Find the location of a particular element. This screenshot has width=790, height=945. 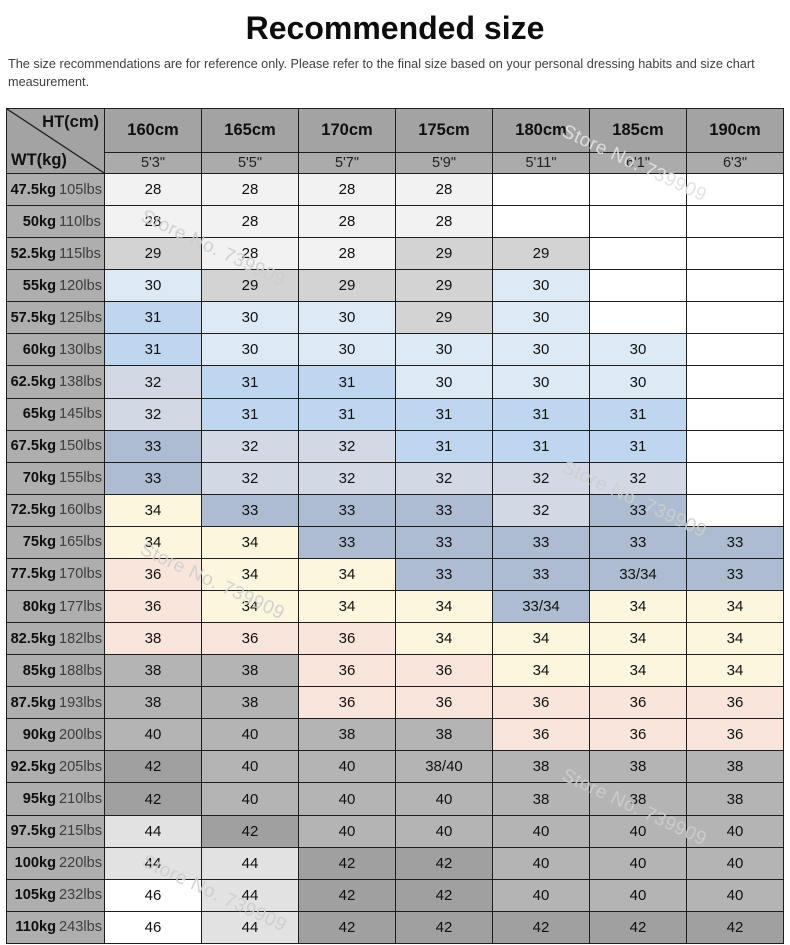

table-row: 50kg 110lbs 28 28 28 28 is located at coordinates (395, 222).